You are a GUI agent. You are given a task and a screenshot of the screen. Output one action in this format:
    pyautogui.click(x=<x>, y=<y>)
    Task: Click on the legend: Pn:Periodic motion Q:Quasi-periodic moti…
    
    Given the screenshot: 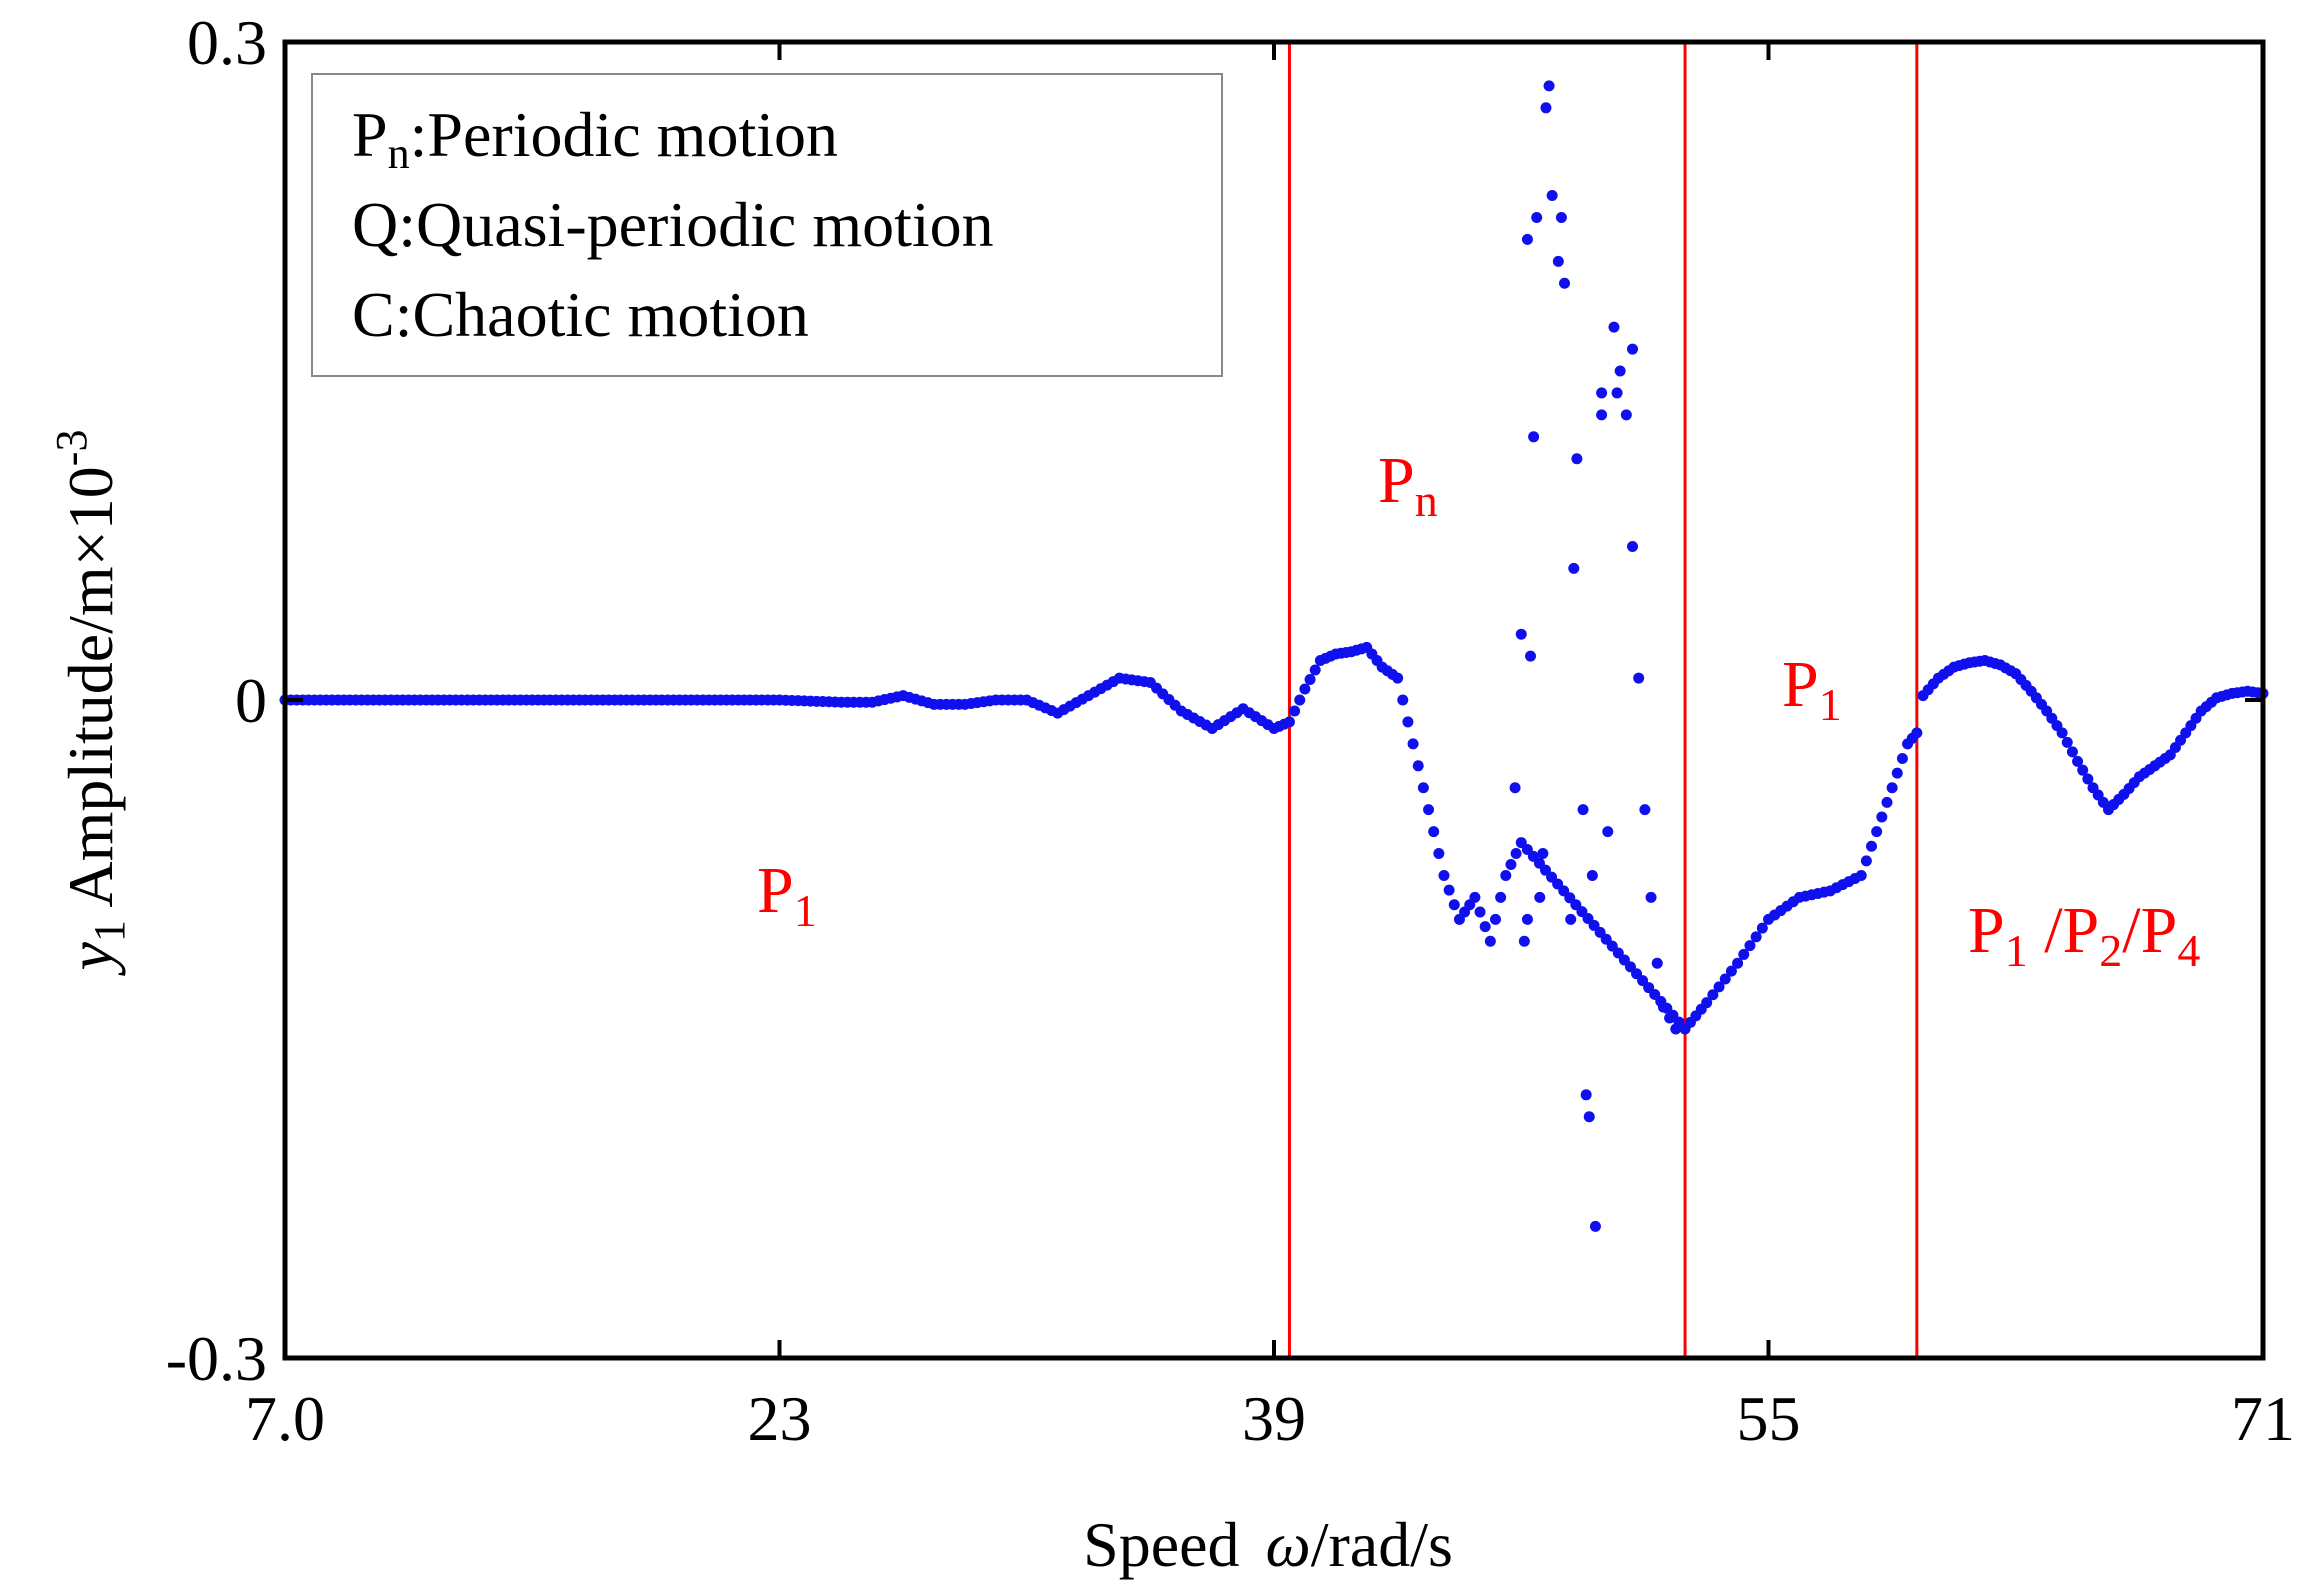 What is the action you would take?
    pyautogui.click(x=767, y=225)
    